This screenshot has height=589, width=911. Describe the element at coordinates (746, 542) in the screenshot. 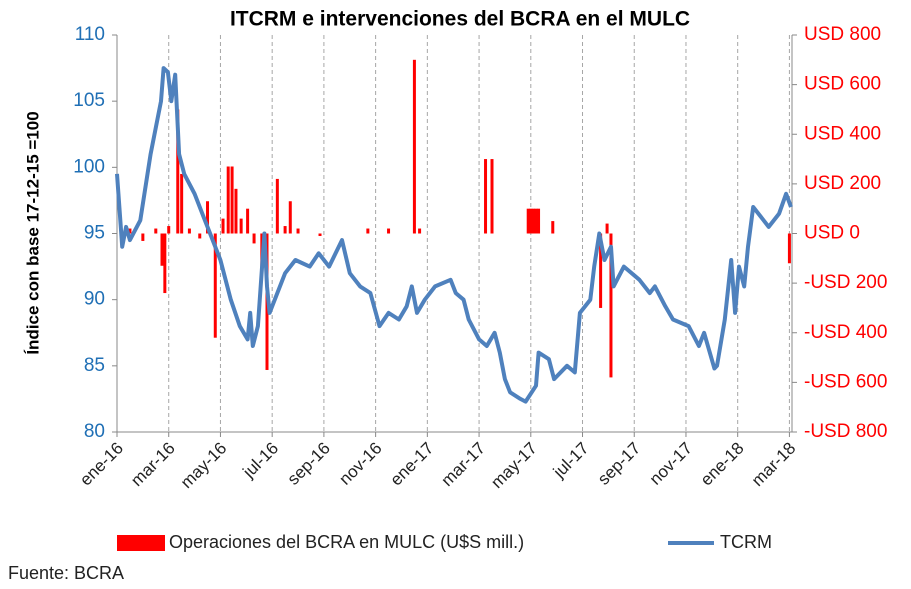

I see `legend-label: TCRM` at that location.